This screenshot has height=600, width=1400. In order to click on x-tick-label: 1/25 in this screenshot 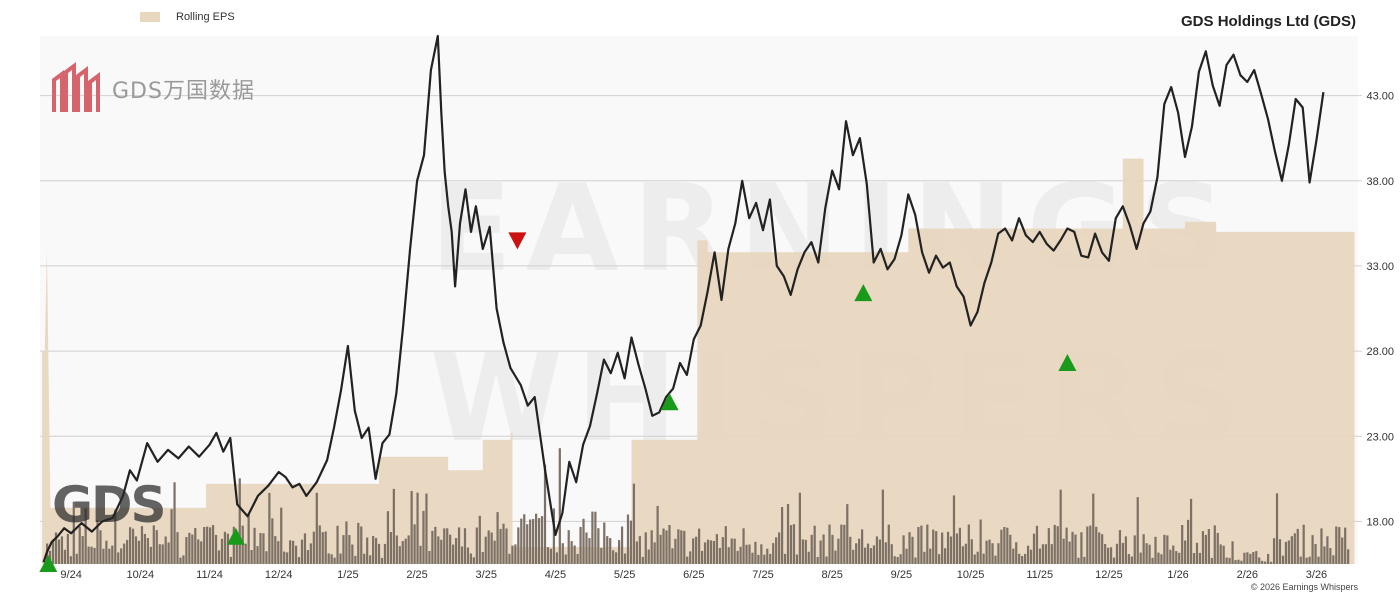, I will do `click(347, 575)`.